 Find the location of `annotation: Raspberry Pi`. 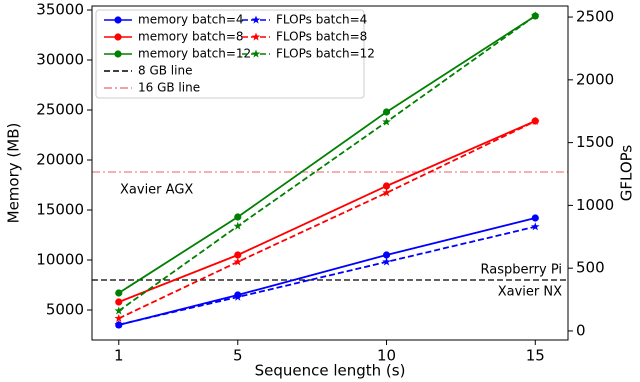

annotation: Raspberry Pi is located at coordinates (521, 270).